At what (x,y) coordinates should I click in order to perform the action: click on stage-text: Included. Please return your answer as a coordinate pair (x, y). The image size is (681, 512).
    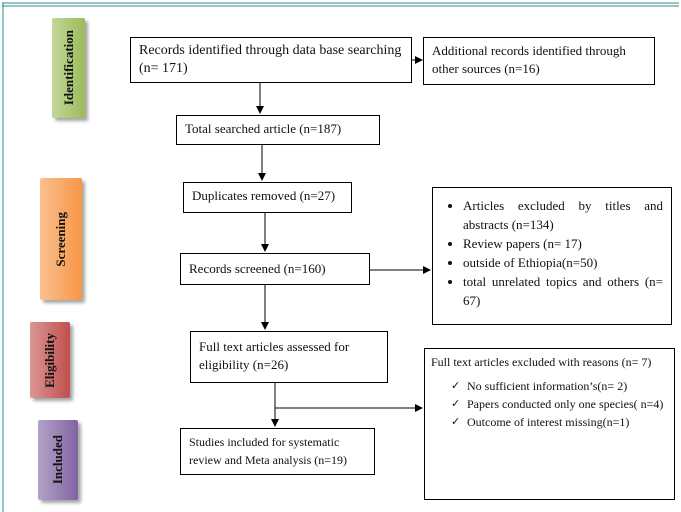
    Looking at the image, I should click on (57, 460).